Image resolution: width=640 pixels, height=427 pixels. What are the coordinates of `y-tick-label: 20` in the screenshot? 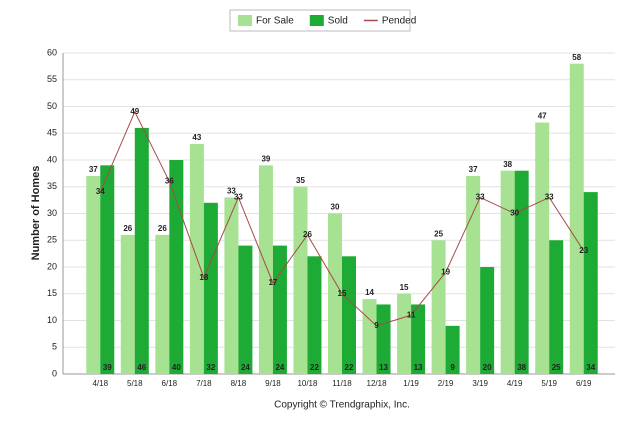 It's located at (52, 266).